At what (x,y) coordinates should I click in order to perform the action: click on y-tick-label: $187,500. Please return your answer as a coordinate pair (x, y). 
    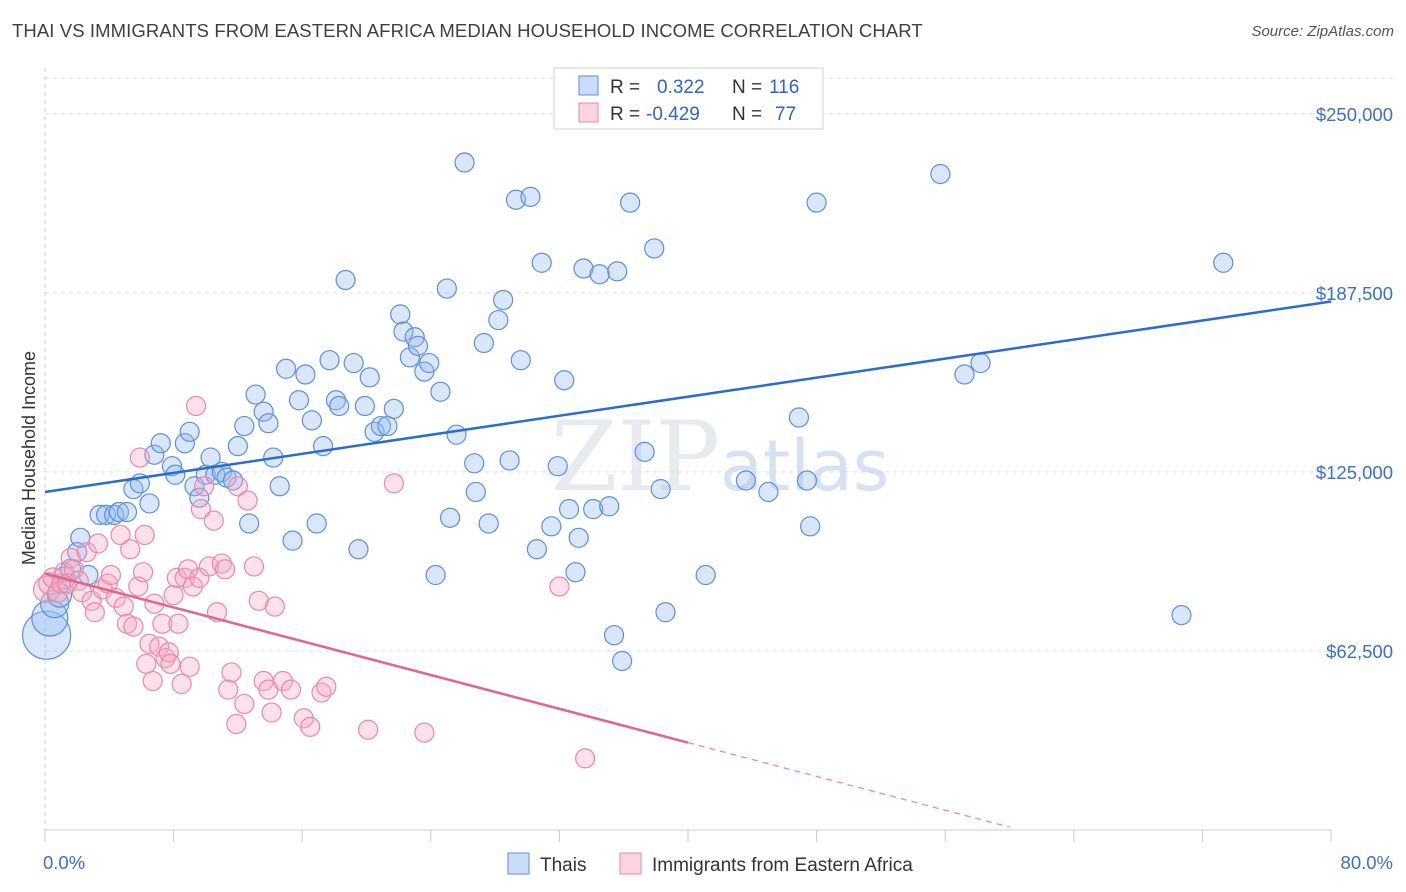
    Looking at the image, I should click on (1354, 293).